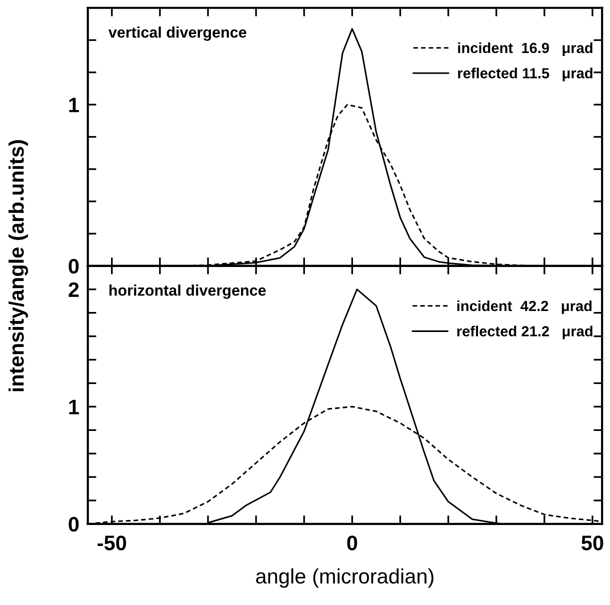 The width and height of the screenshot is (610, 605). Describe the element at coordinates (18, 266) in the screenshot. I see `y-axis-title: intensity/angle (arb.units)` at that location.